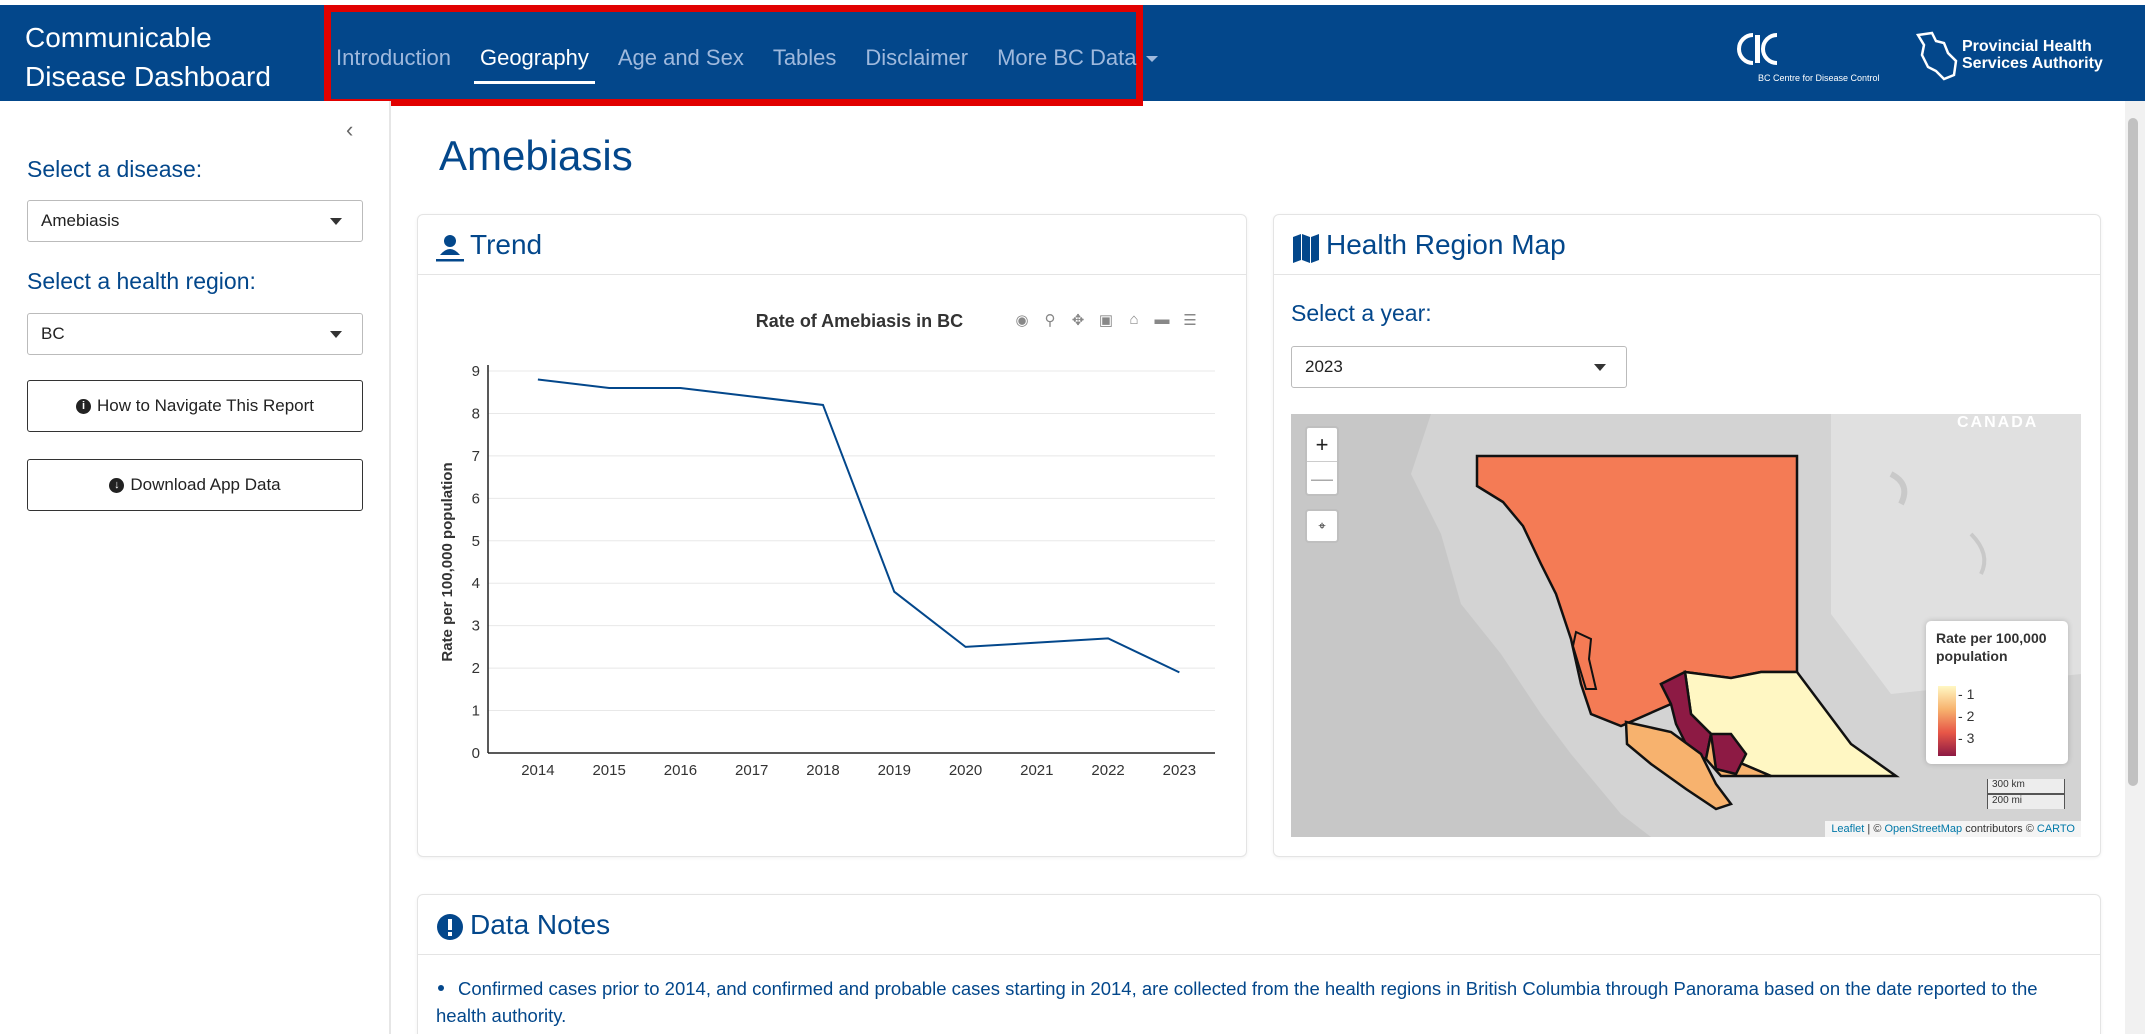  Describe the element at coordinates (1259, 925) in the screenshot. I see `data-notes-header: Data Notes` at that location.